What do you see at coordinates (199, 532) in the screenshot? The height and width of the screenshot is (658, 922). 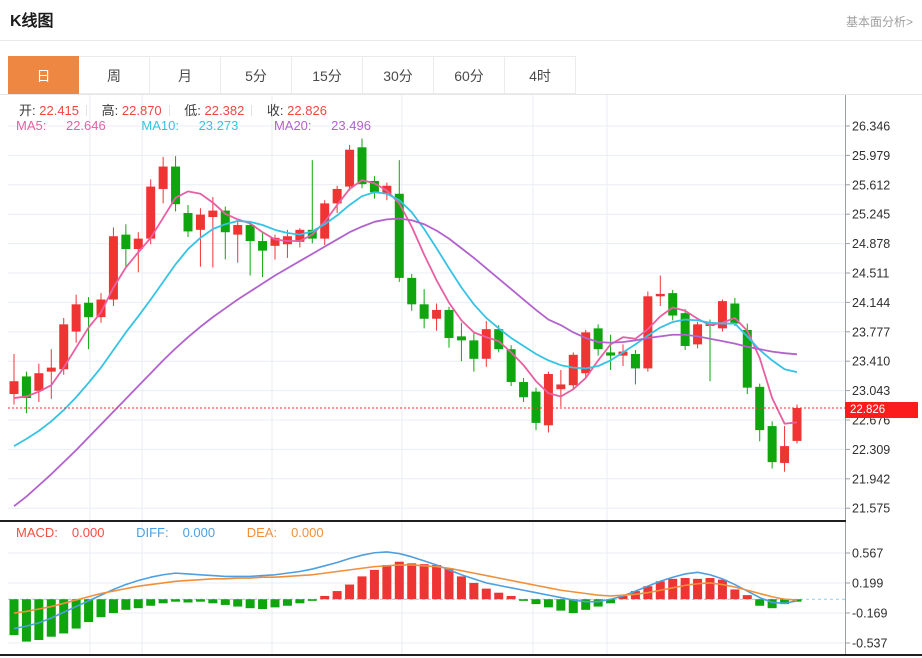 I see `diff-value: 0.000` at bounding box center [199, 532].